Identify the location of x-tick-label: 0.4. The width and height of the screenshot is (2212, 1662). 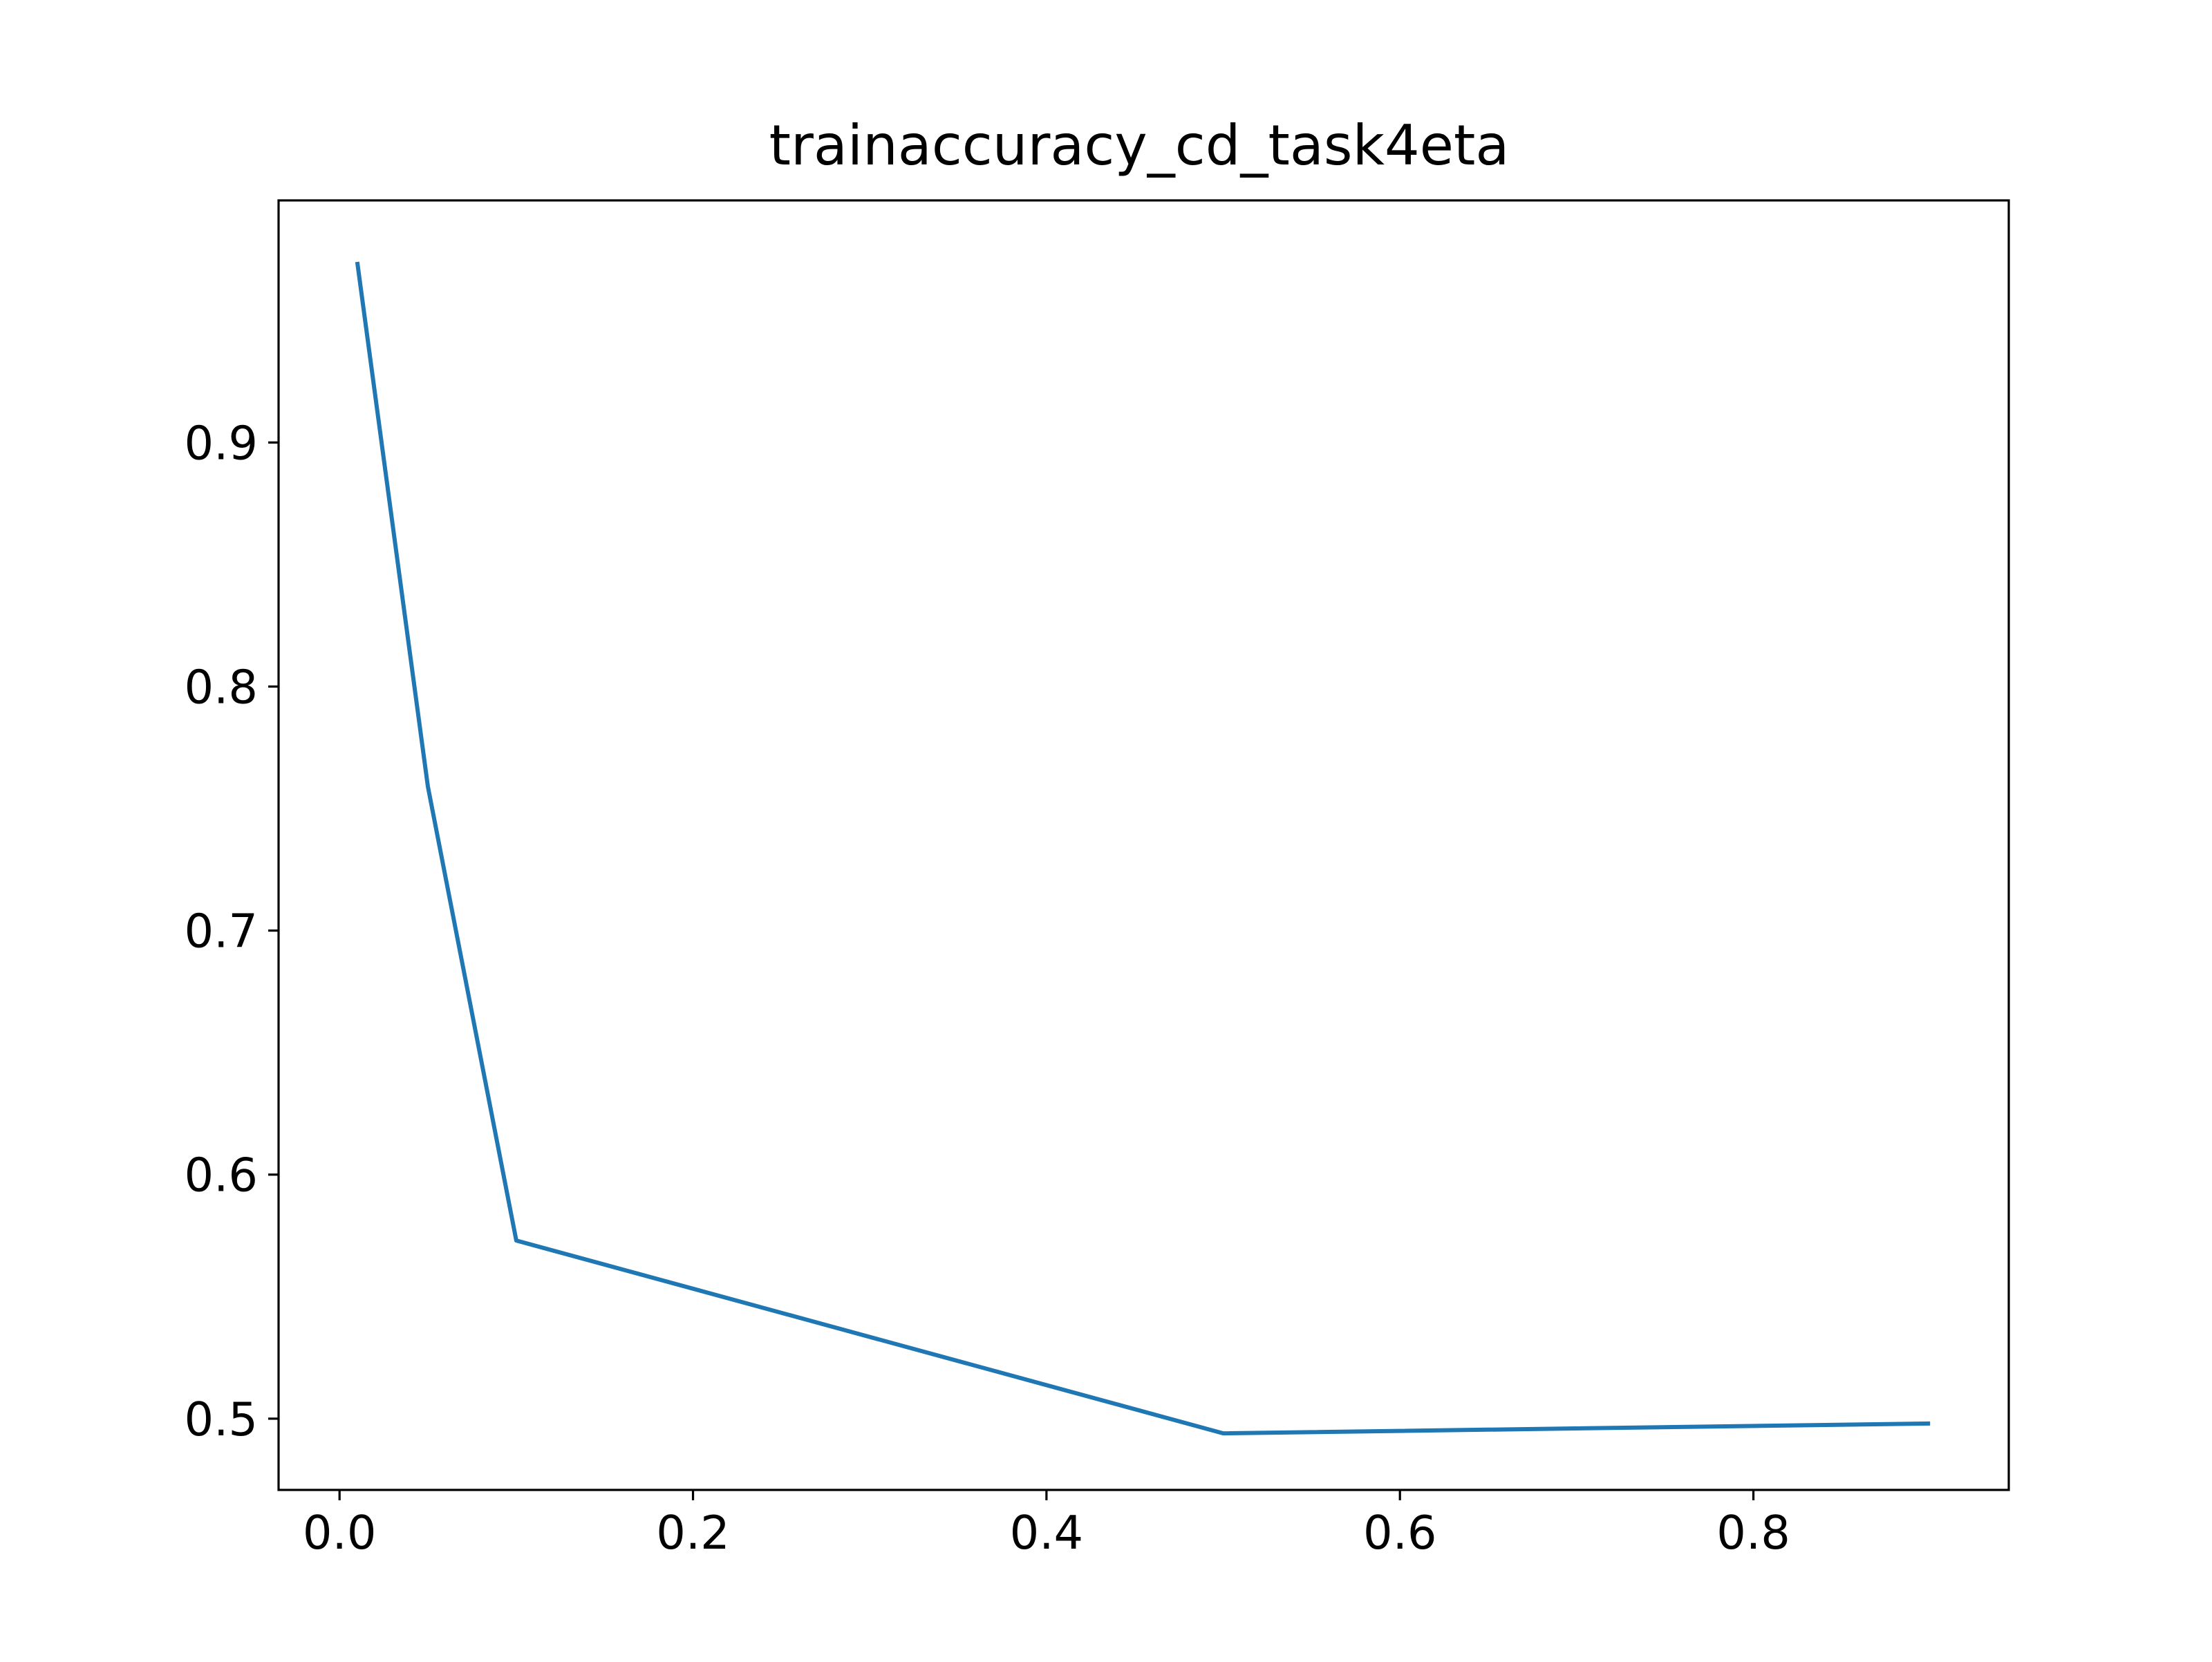
(1047, 1533).